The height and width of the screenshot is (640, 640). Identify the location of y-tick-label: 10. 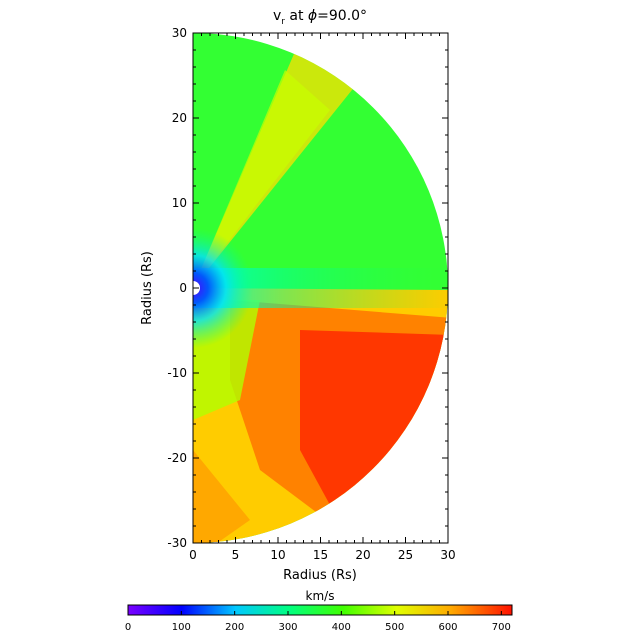
(179, 203).